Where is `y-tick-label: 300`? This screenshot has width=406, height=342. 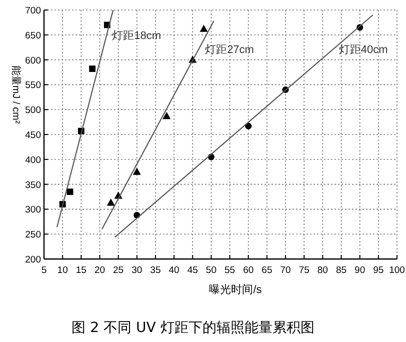
y-tick-label: 300 is located at coordinates (33, 210).